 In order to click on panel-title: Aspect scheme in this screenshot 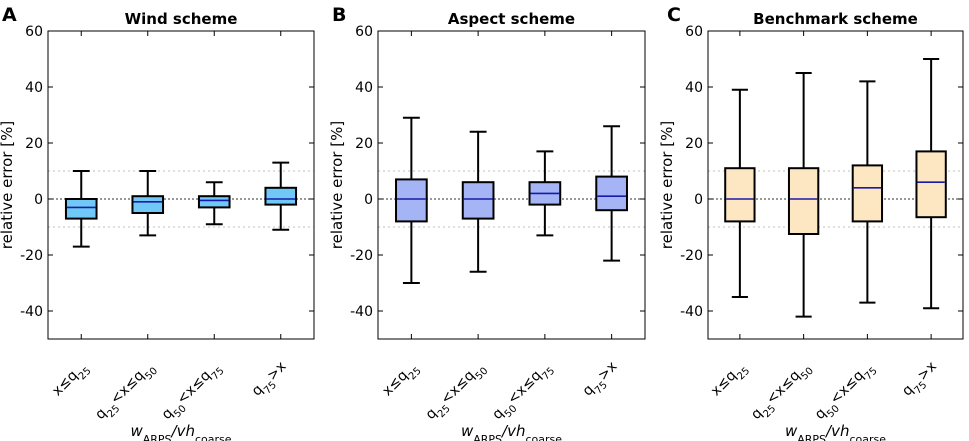, I will do `click(511, 19)`.